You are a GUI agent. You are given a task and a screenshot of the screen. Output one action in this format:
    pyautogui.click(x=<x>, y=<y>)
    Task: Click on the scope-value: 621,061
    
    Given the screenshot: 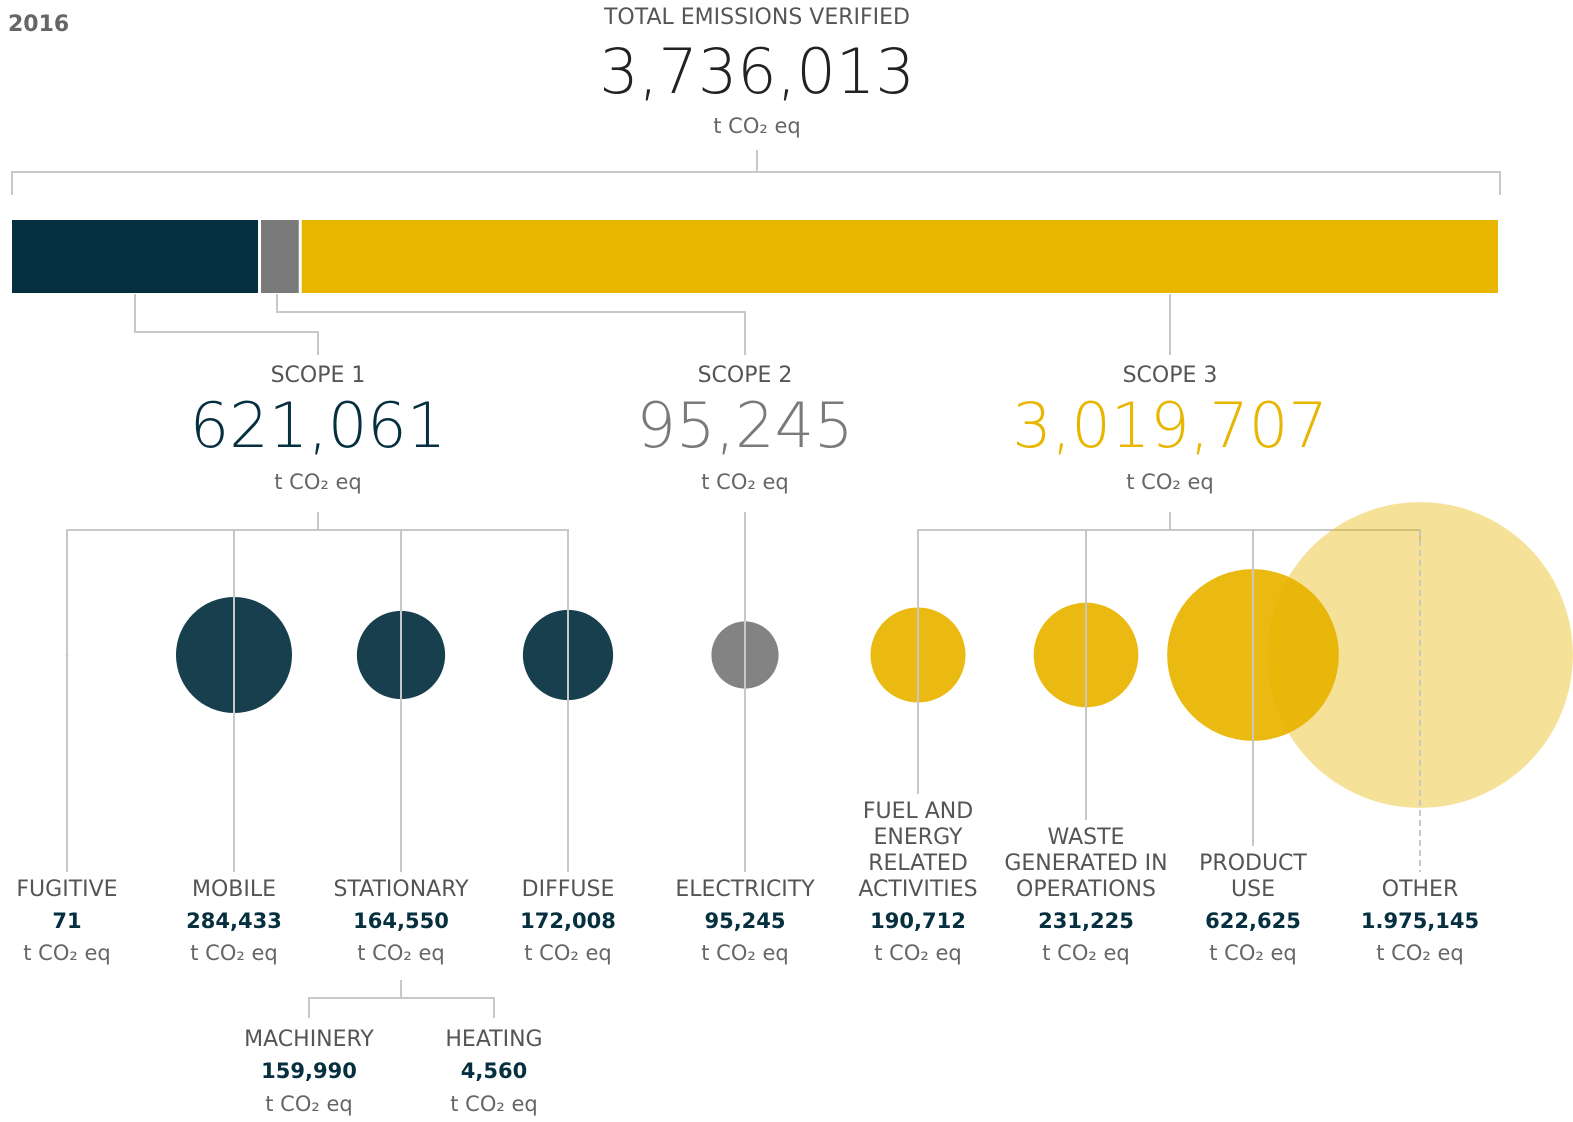 What is the action you would take?
    pyautogui.click(x=318, y=425)
    